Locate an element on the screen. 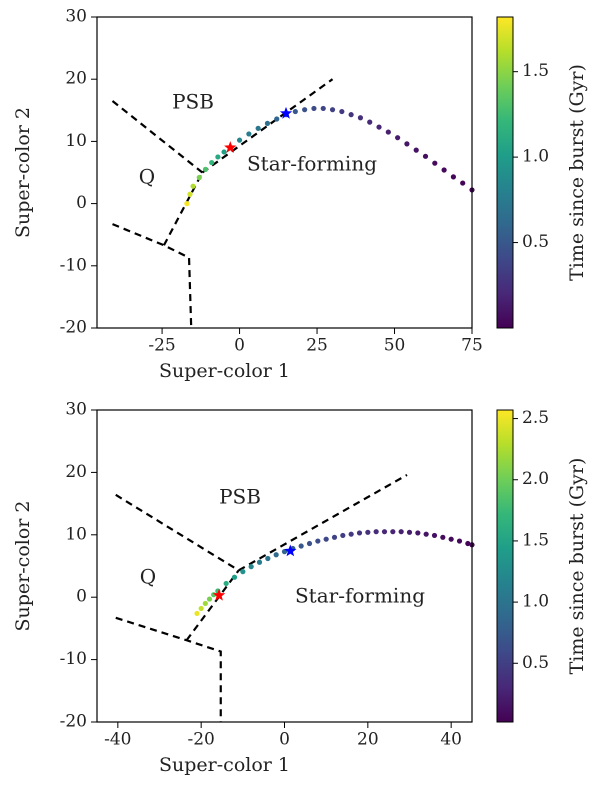  x-tick-label: -20 is located at coordinates (200, 740).